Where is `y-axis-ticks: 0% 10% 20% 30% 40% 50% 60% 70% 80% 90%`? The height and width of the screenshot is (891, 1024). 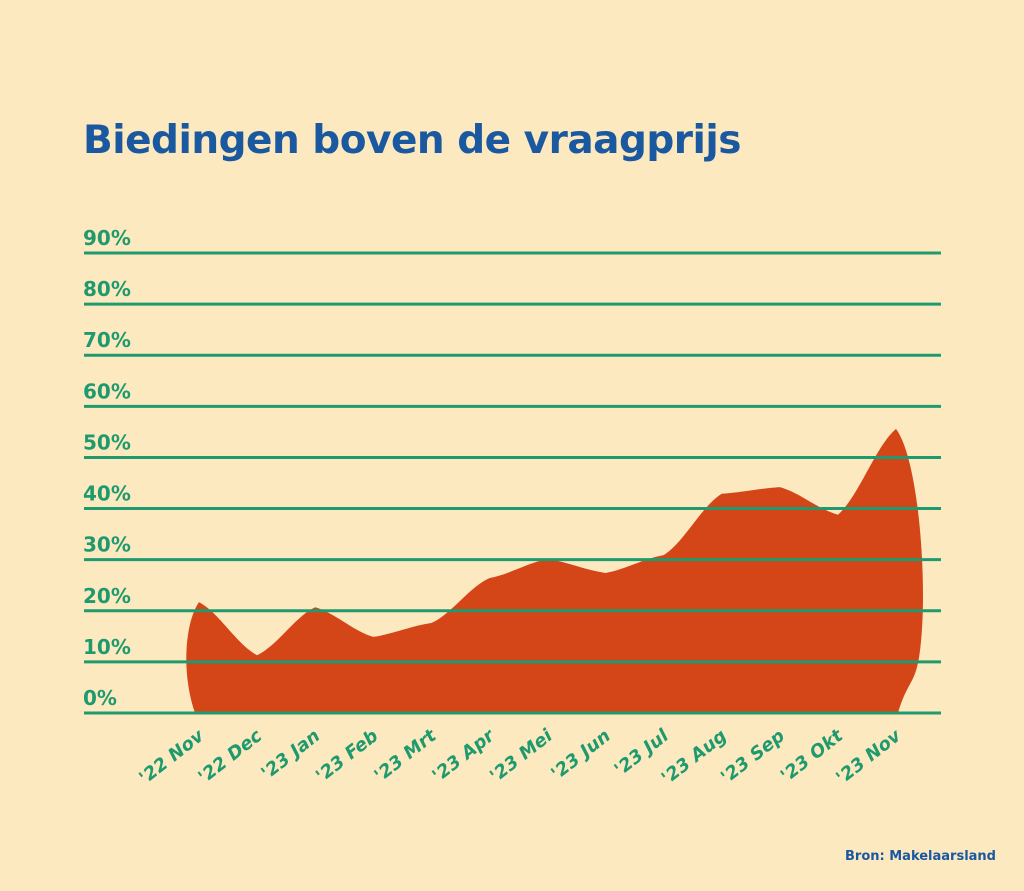 y-axis-ticks: 0% 10% 20% 30% 40% 50% 60% 70% 80% 90% is located at coordinates (107, 468).